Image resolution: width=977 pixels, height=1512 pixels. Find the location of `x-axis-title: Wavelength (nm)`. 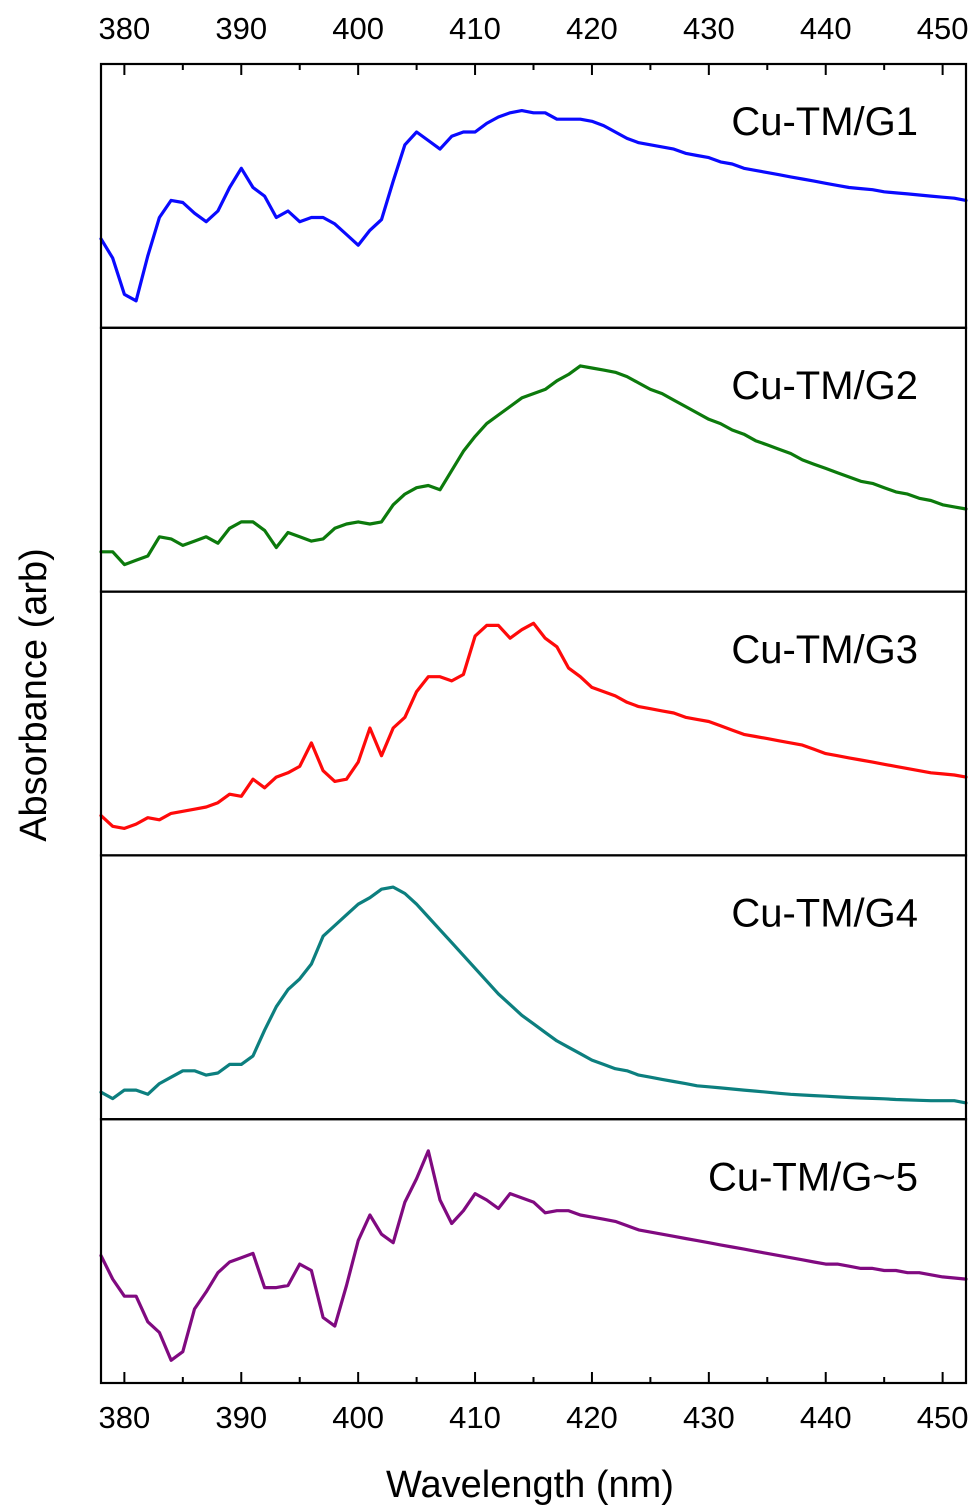

x-axis-title: Wavelength (nm) is located at coordinates (530, 1485).